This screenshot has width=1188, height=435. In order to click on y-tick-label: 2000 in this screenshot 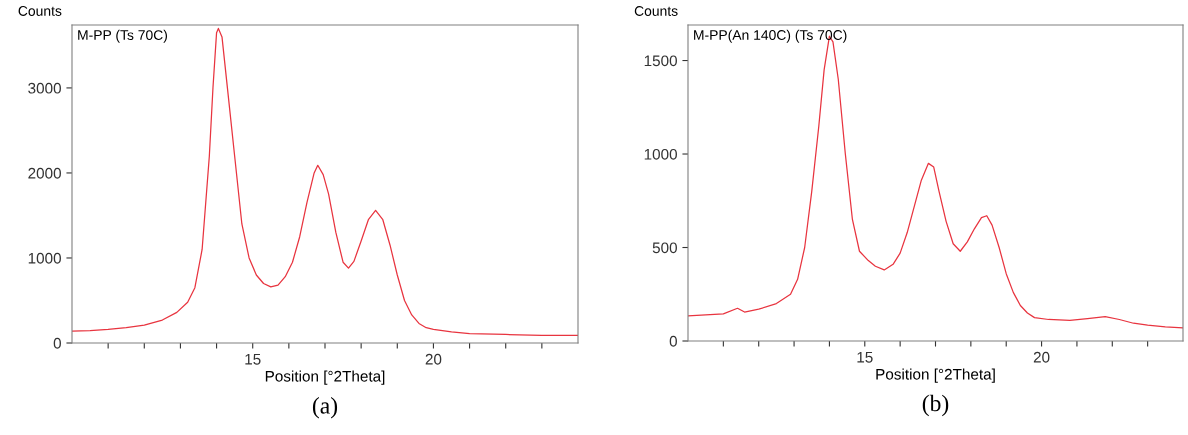, I will do `click(44, 173)`.